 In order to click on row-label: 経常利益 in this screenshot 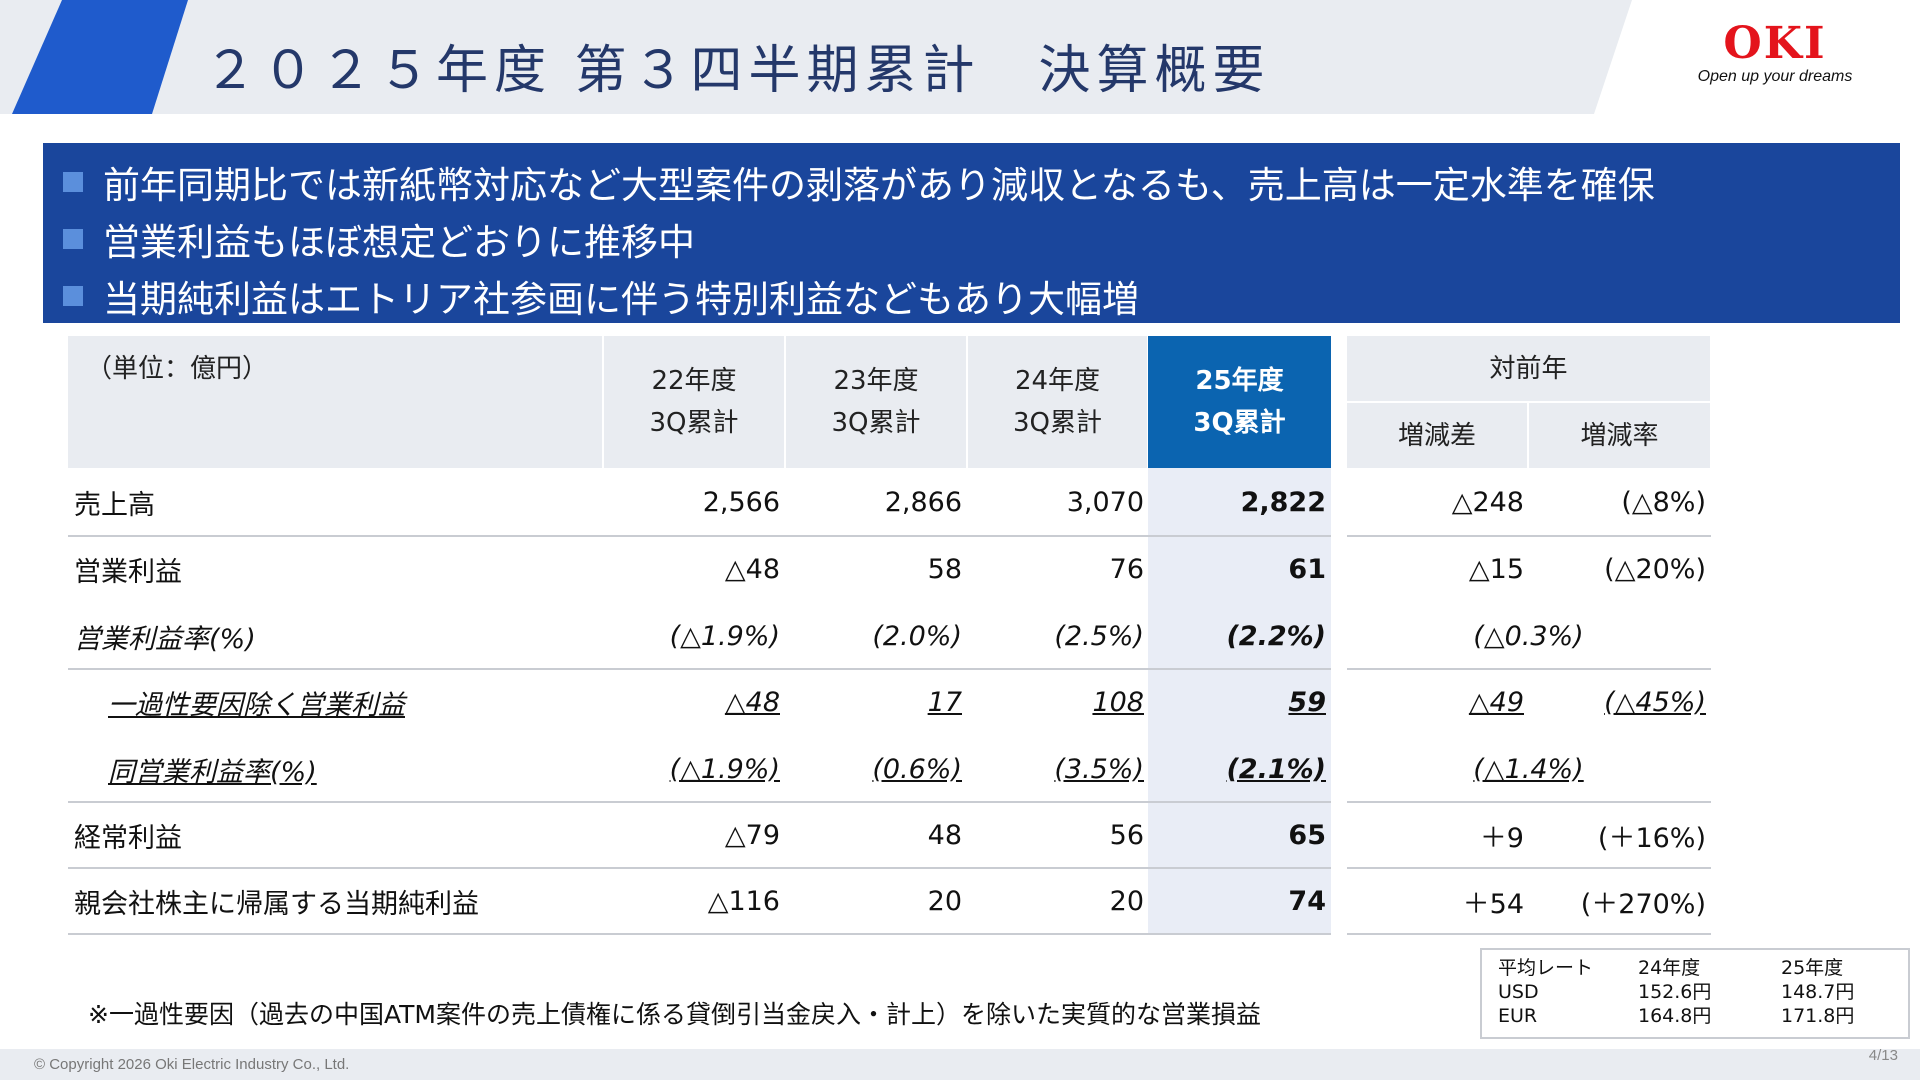, I will do `click(128, 838)`.